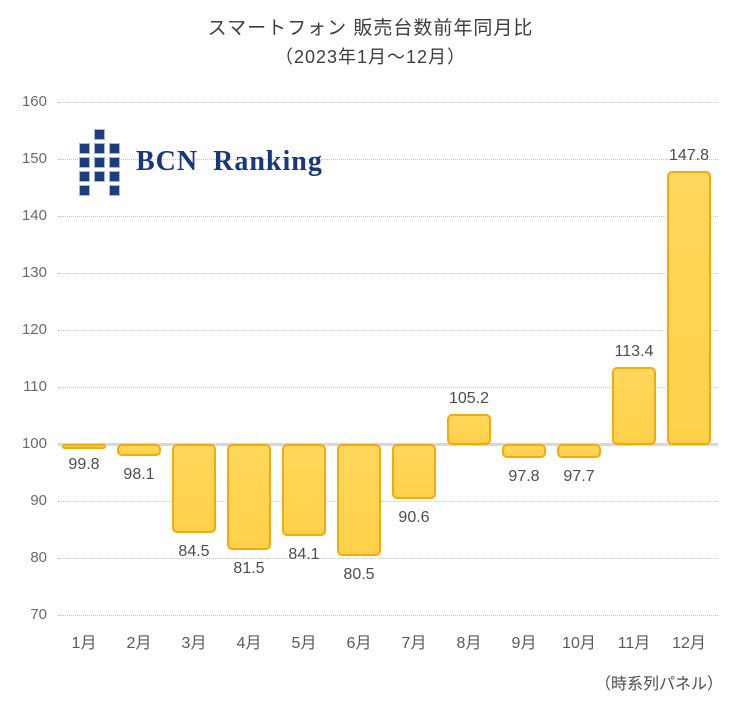 The height and width of the screenshot is (702, 741). Describe the element at coordinates (35, 386) in the screenshot. I see `y-tick-label: 110` at that location.